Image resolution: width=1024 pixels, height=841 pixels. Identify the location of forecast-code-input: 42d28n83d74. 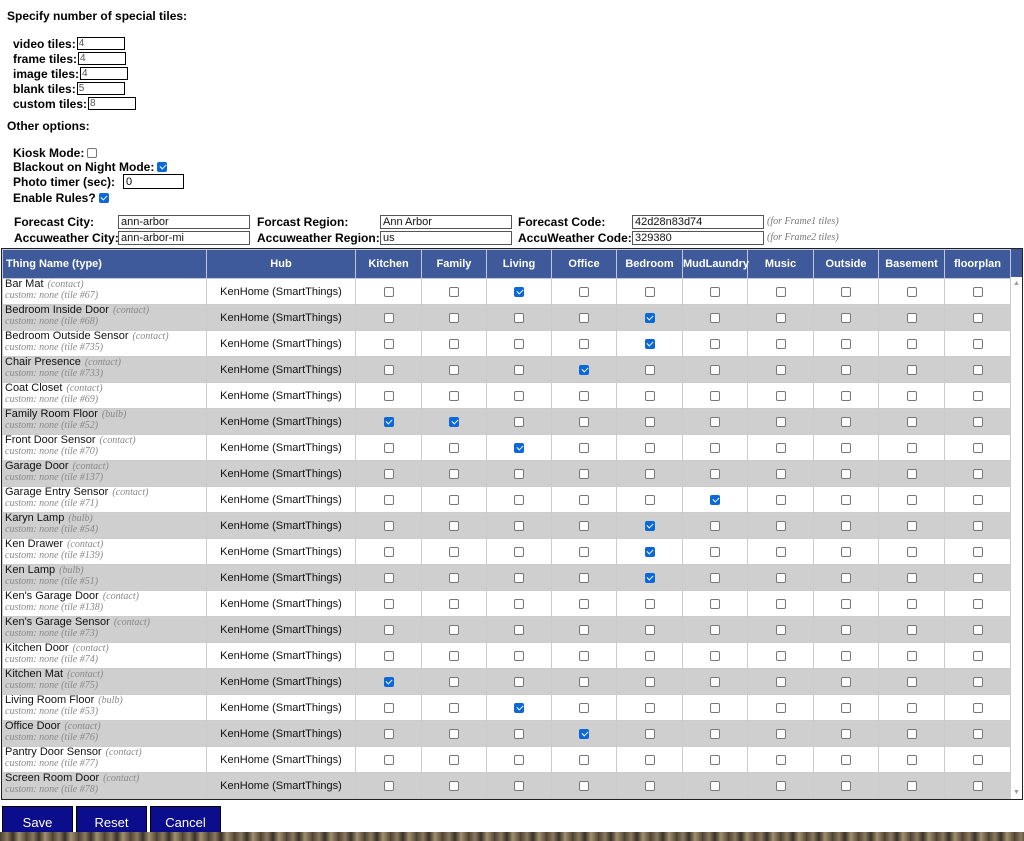
(698, 222).